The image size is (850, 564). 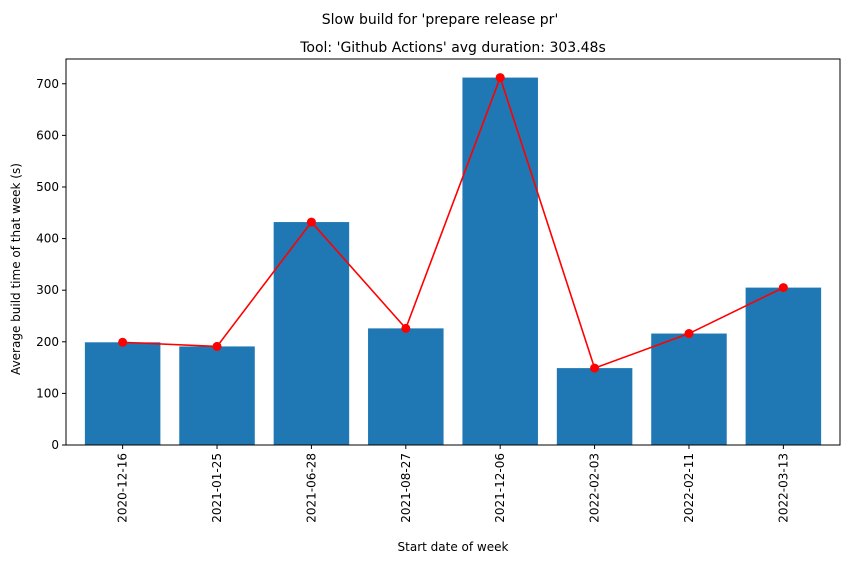 What do you see at coordinates (311, 488) in the screenshot?
I see `x-tick-label: 2021-06-28` at bounding box center [311, 488].